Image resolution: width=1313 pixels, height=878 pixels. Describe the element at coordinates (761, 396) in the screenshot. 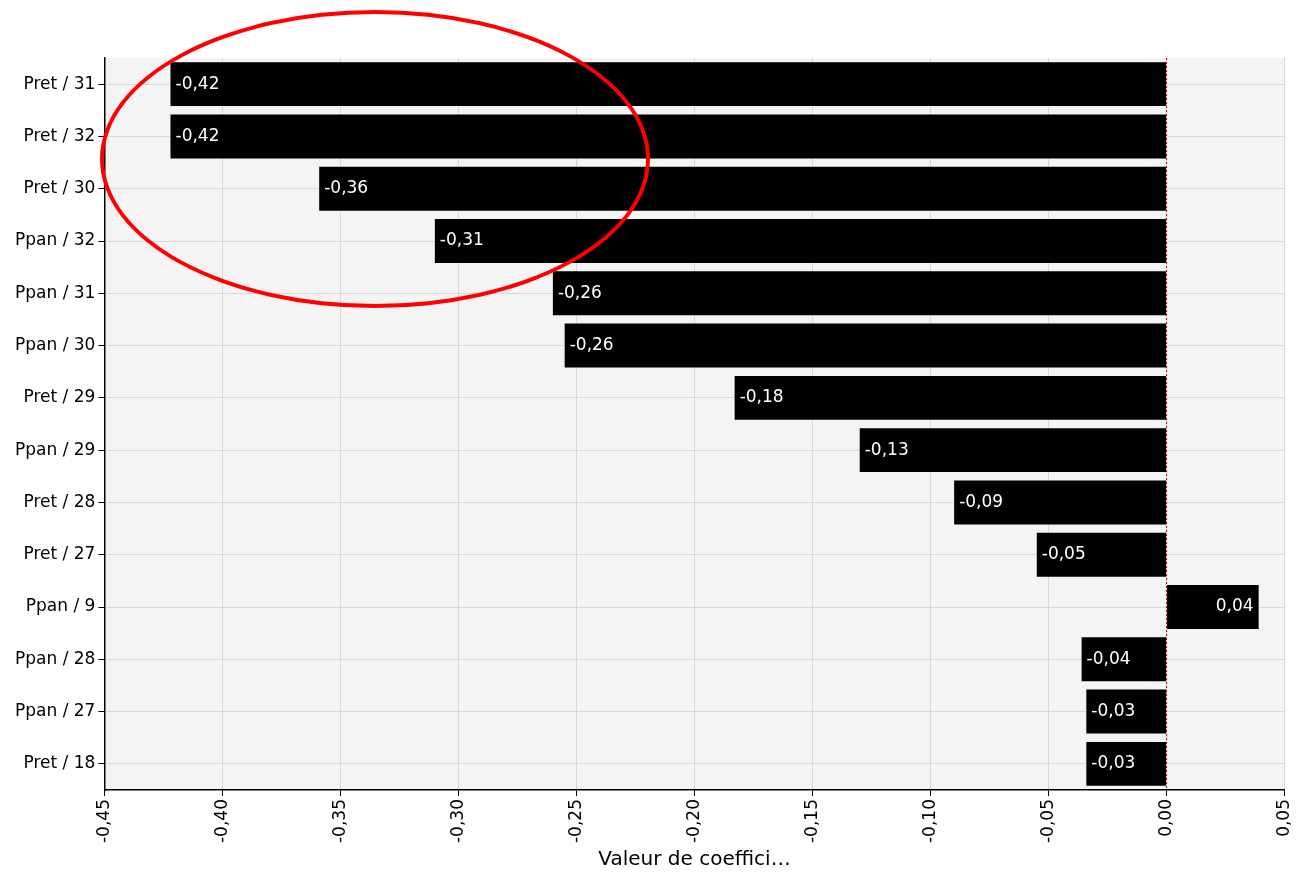

I see `data-label: -0,18` at that location.